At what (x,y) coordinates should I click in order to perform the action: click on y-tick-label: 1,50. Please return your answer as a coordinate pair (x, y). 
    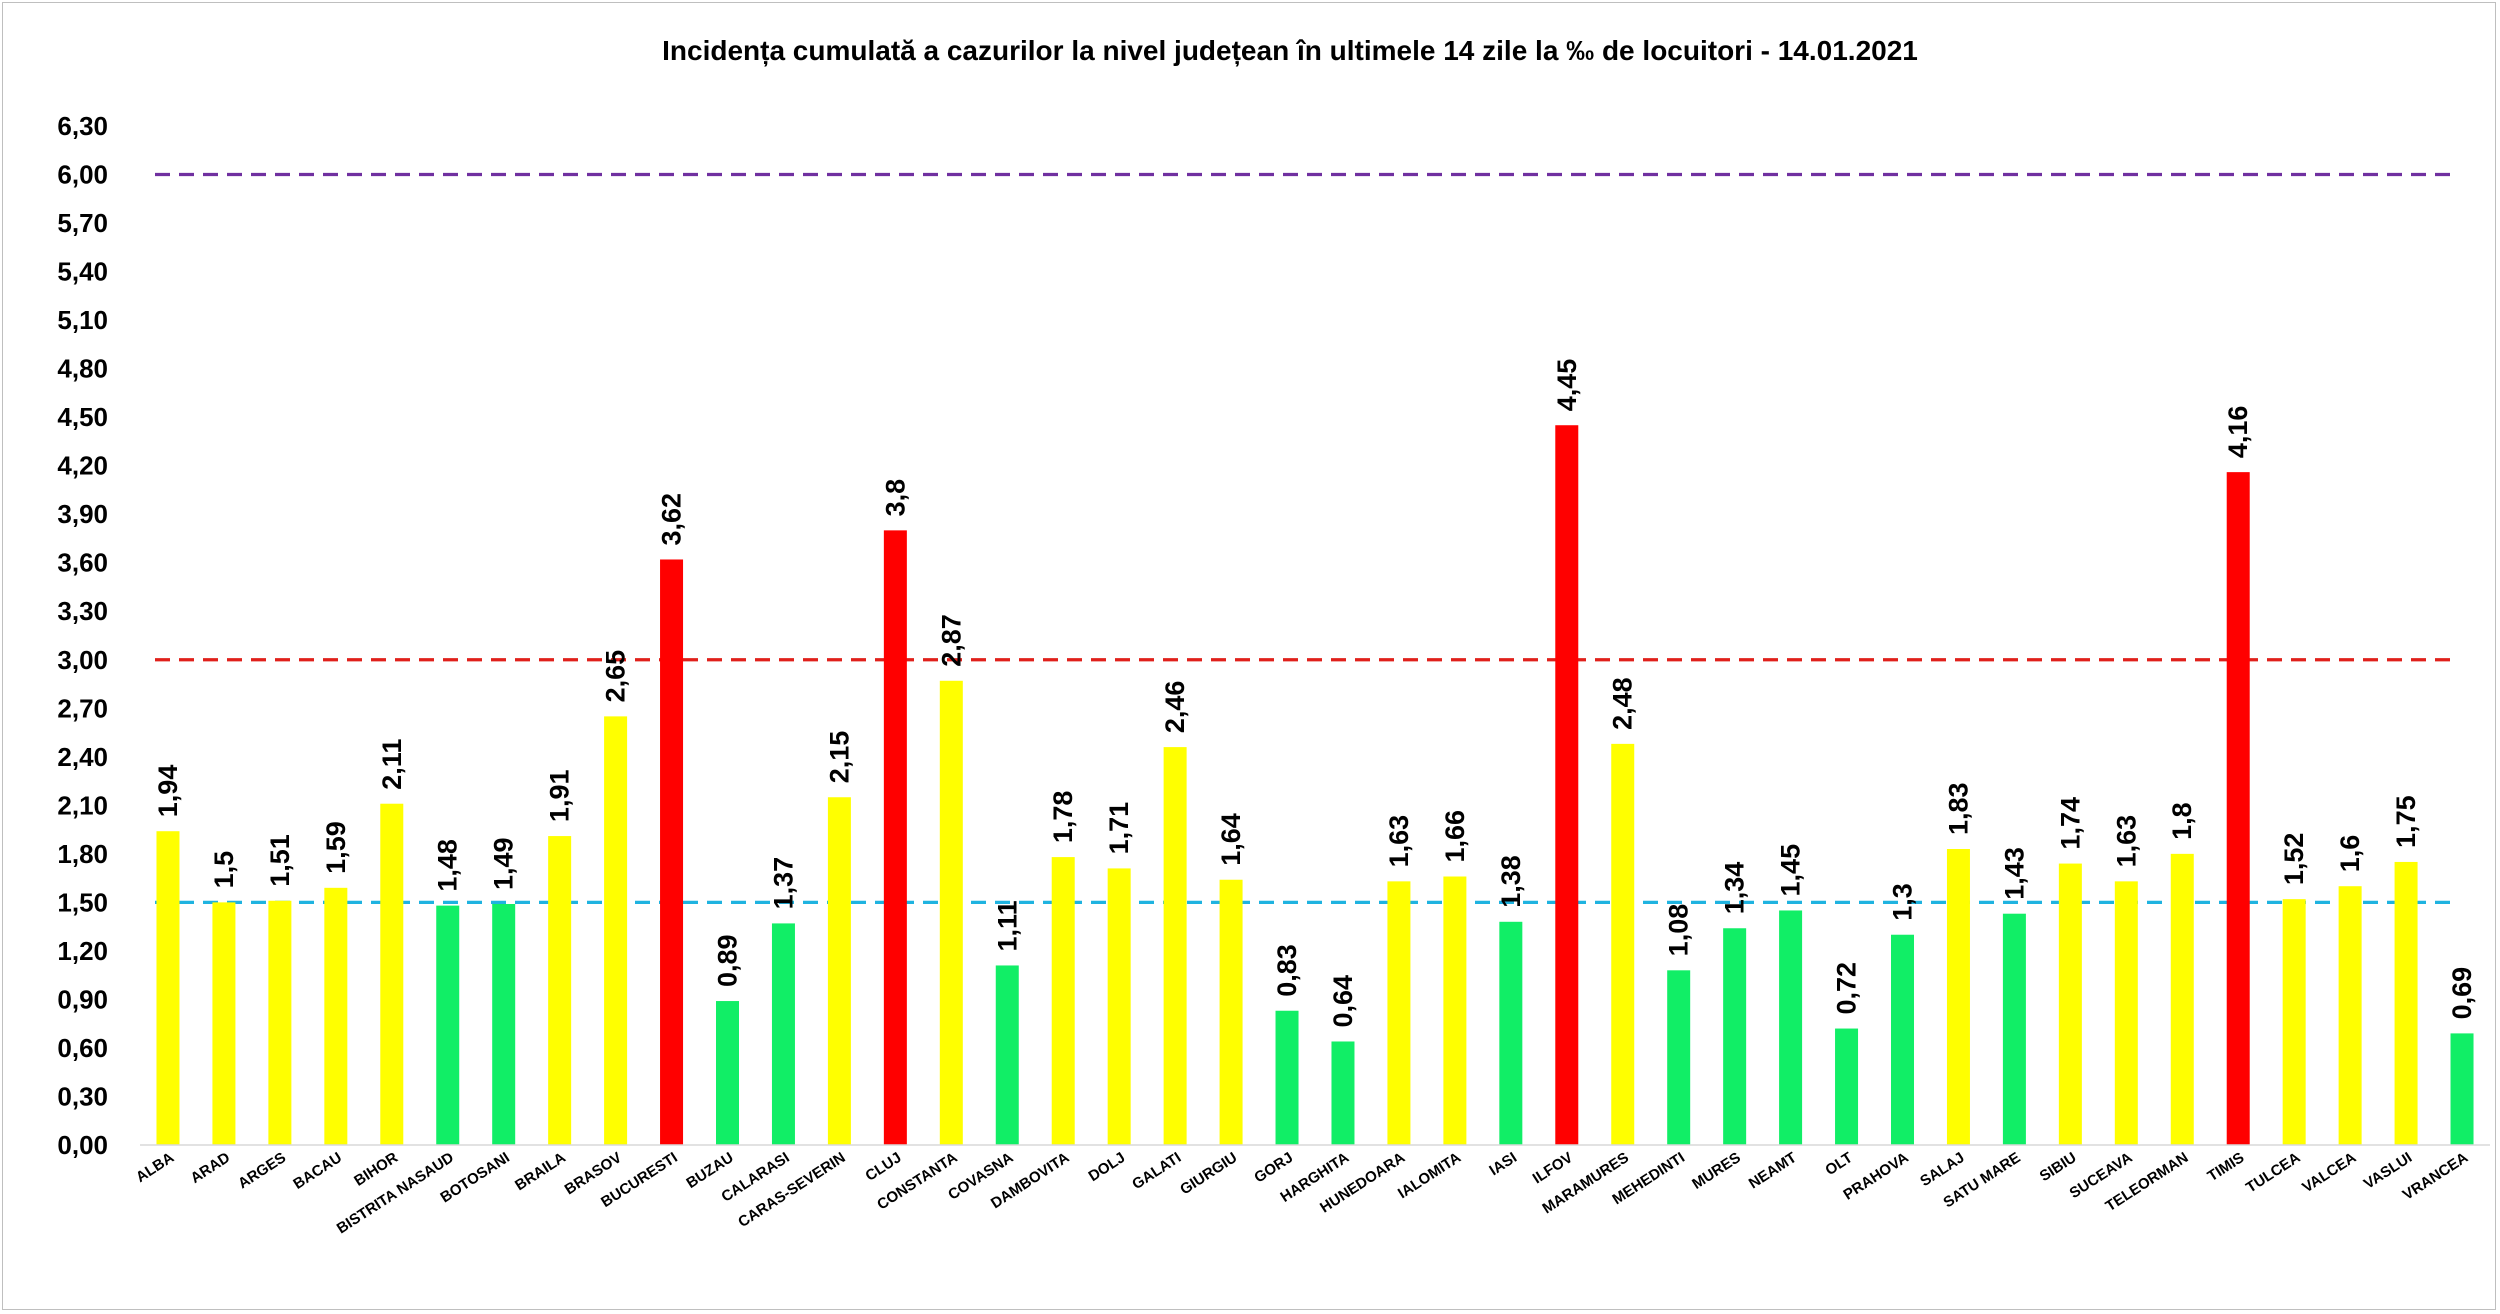
    Looking at the image, I should click on (82, 902).